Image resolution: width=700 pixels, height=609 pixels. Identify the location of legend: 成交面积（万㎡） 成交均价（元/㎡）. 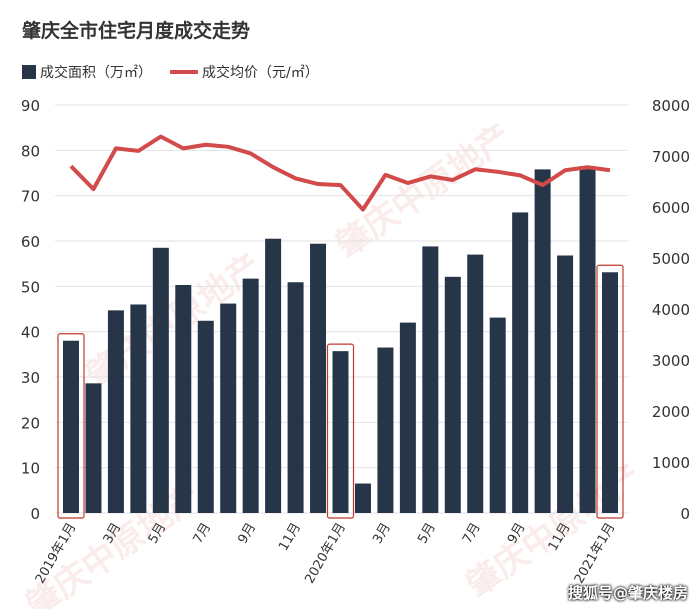
(170, 72).